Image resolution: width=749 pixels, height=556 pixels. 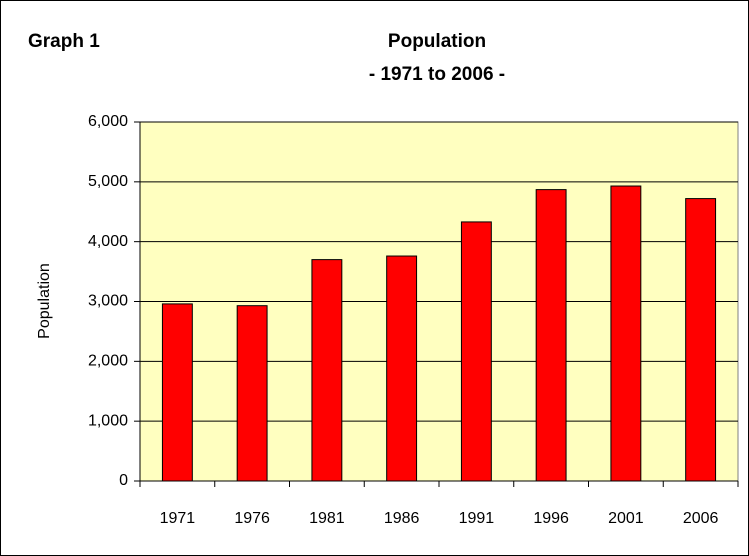 I want to click on y-tick-label: 4,000, so click(x=108, y=241).